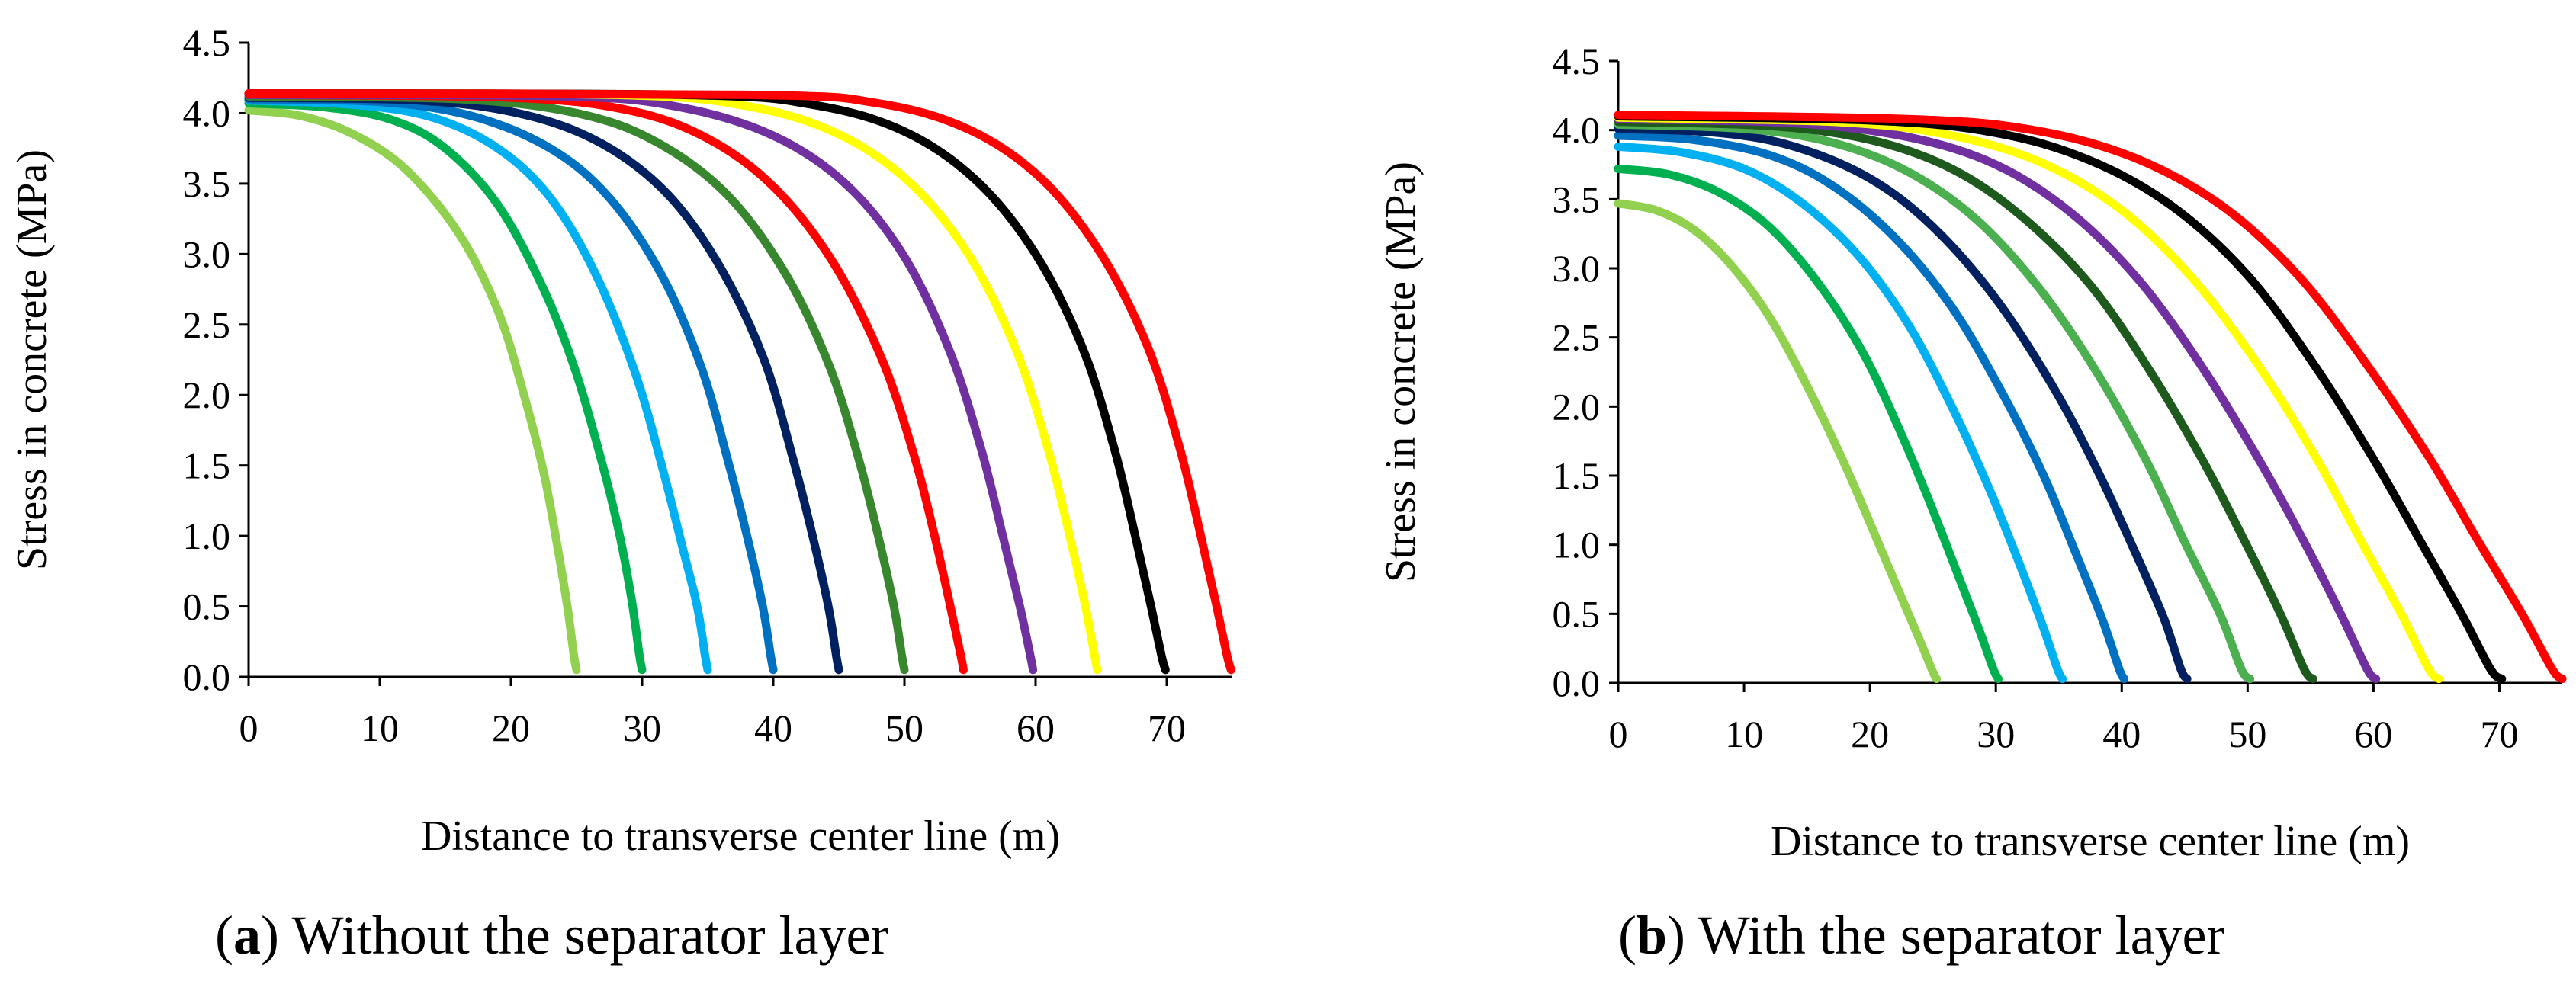 The width and height of the screenshot is (2576, 997). Describe the element at coordinates (574, 935) in the screenshot. I see `caption-a-text: ) Without the separator layer` at that location.